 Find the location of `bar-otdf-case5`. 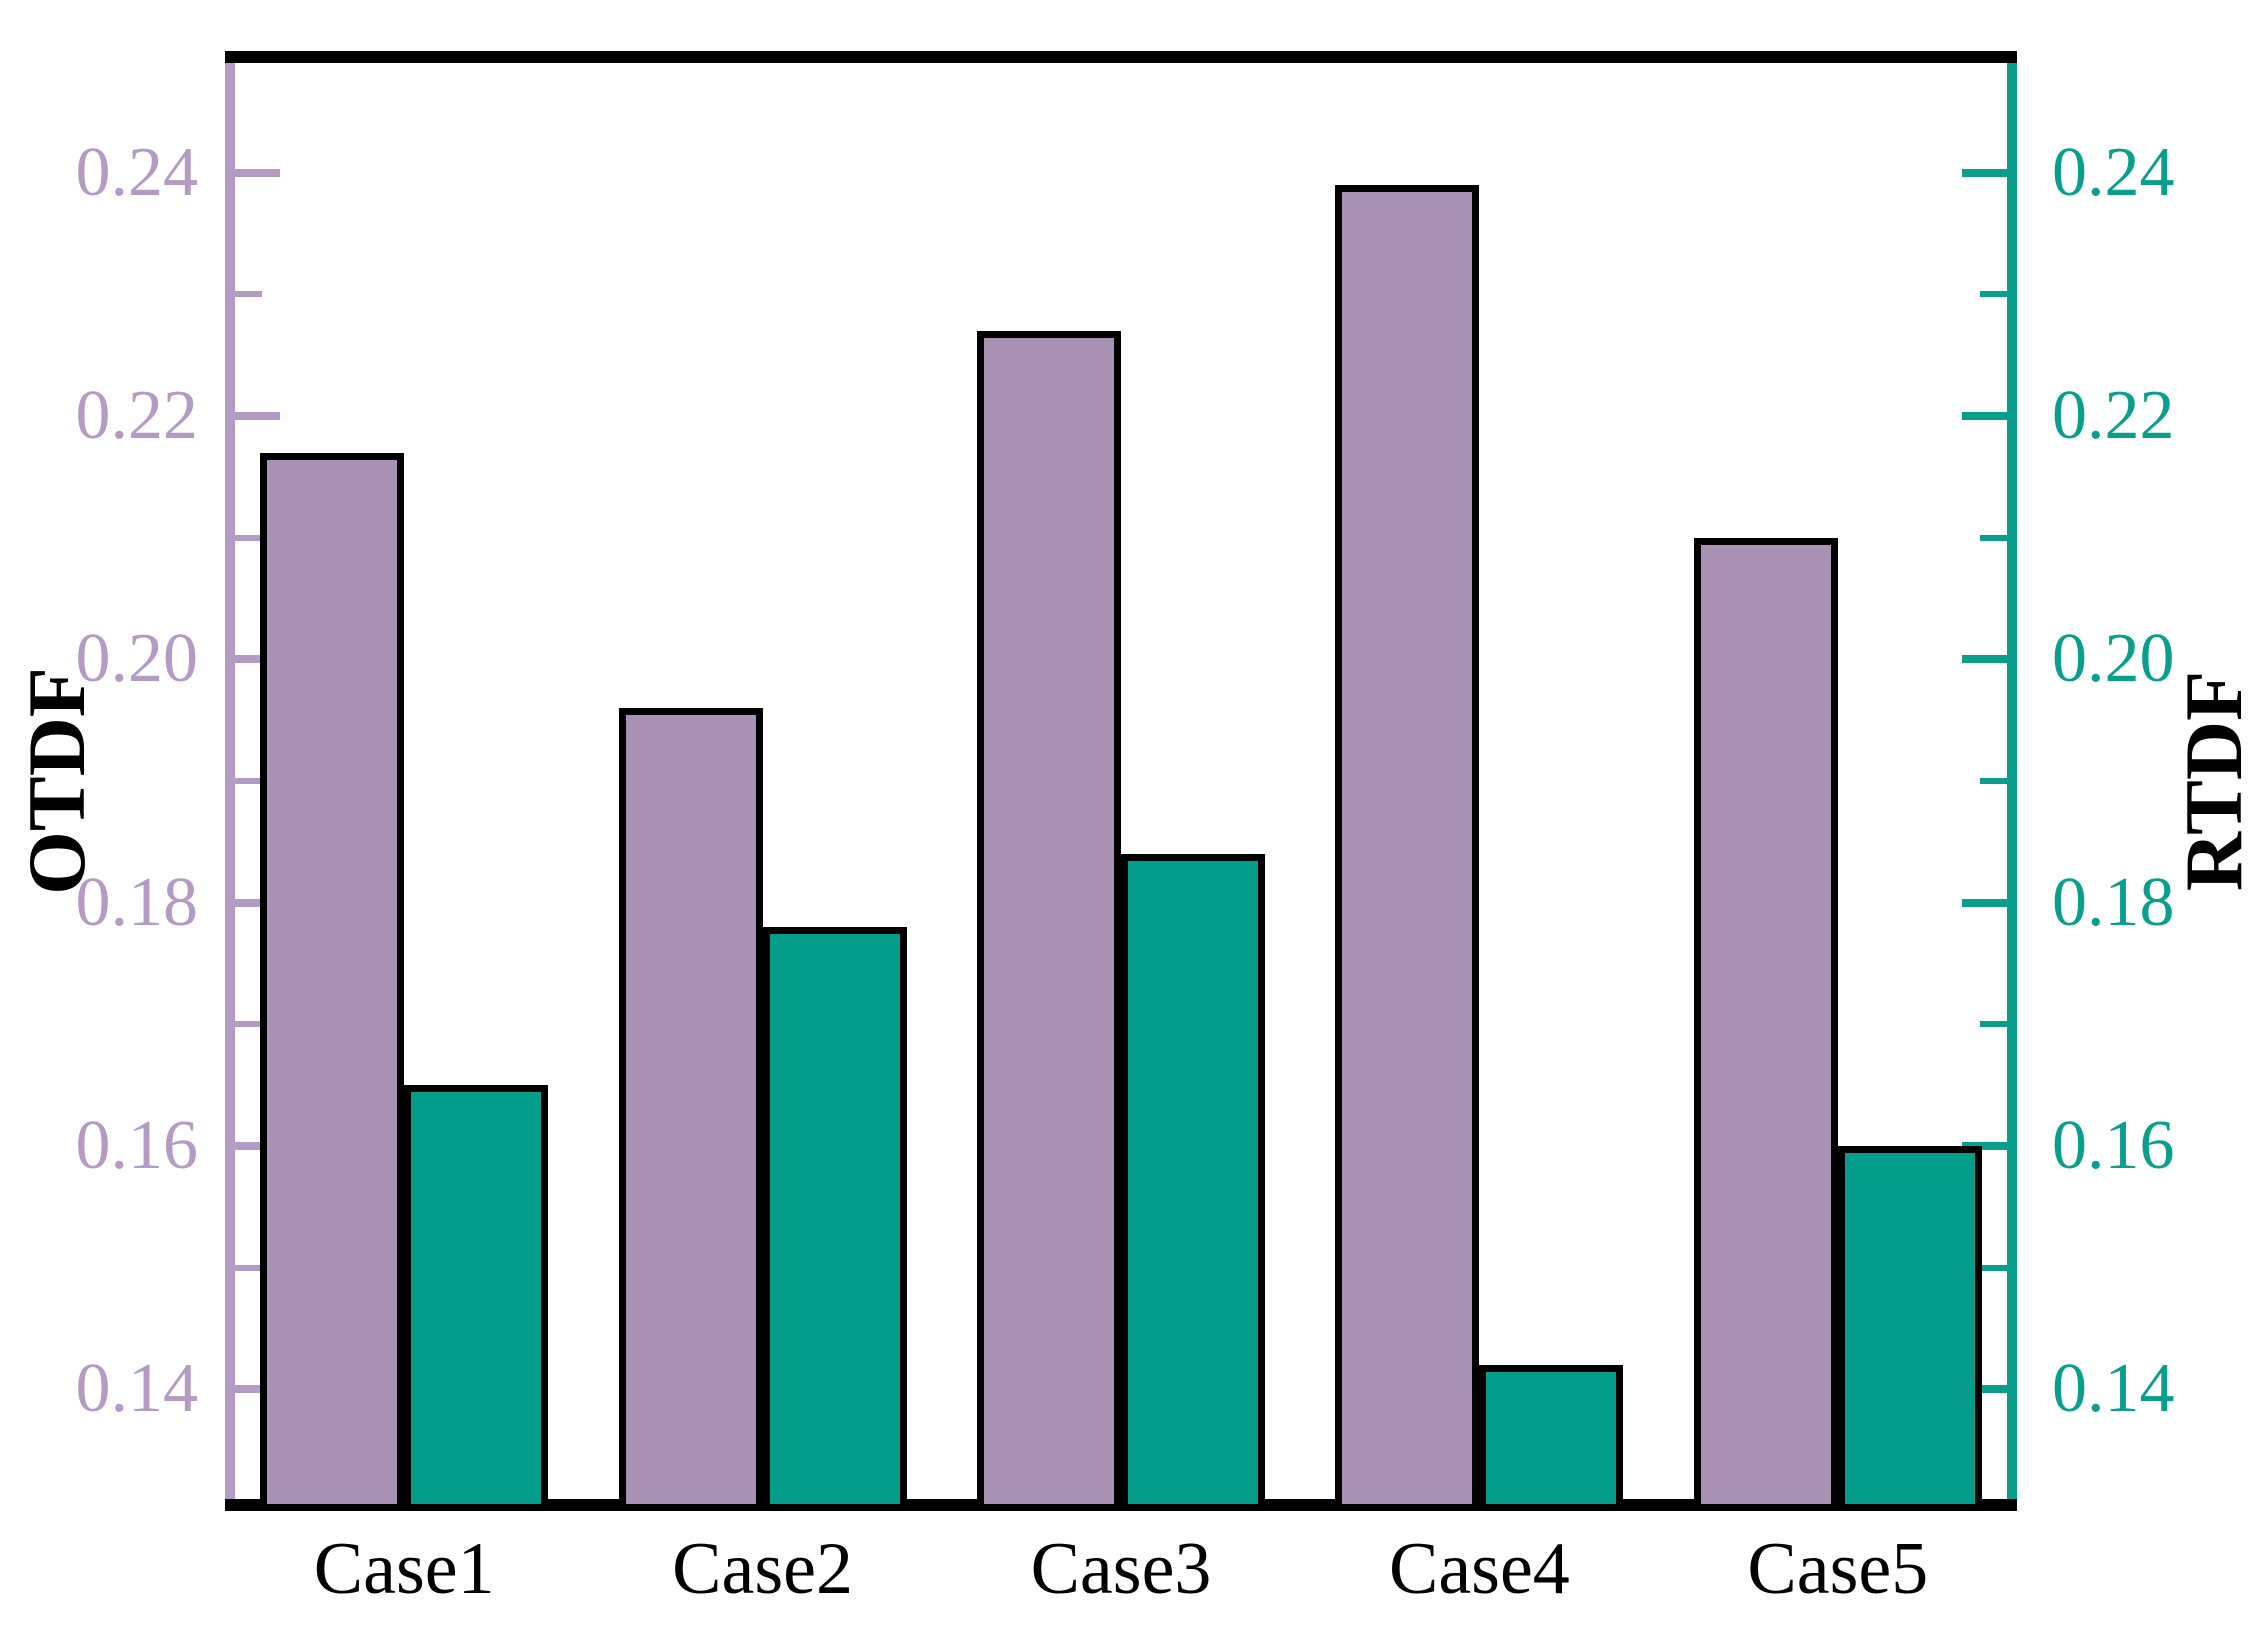

bar-otdf-case5 is located at coordinates (1765, 1024).